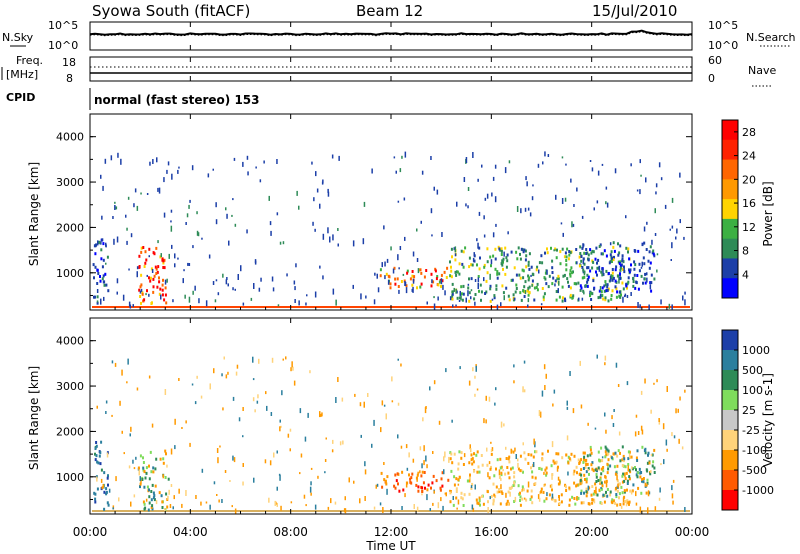 The width and height of the screenshot is (800, 554). What do you see at coordinates (730, 500) in the screenshot?
I see `colorbar-segment` at bounding box center [730, 500].